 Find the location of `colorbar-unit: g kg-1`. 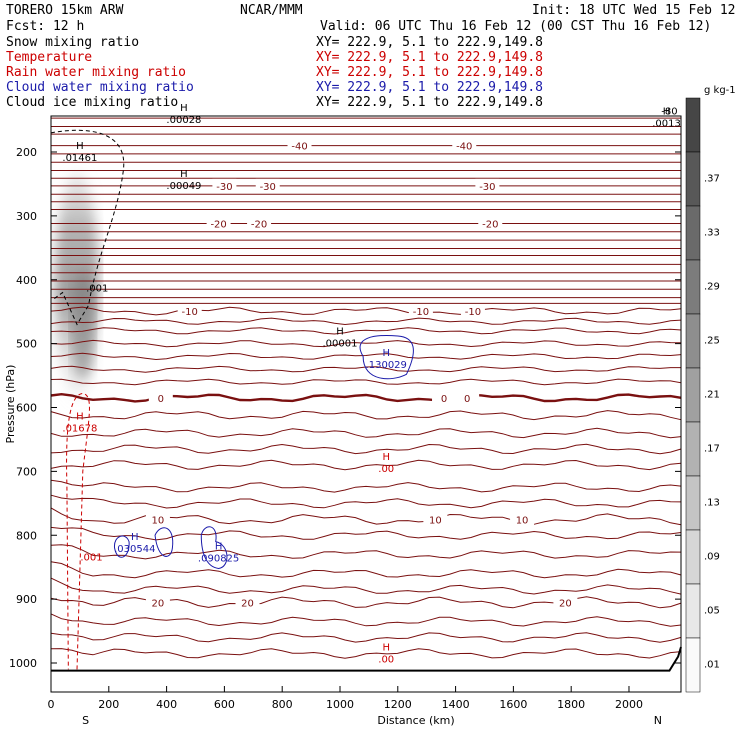

colorbar-unit: g kg-1 is located at coordinates (720, 90).